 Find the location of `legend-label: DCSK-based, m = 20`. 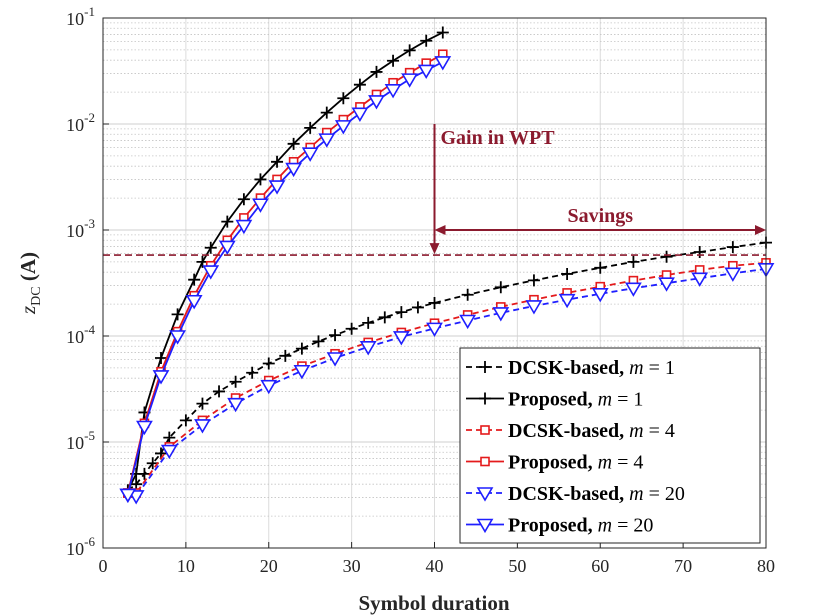

legend-label: DCSK-based, m = 20 is located at coordinates (596, 494).